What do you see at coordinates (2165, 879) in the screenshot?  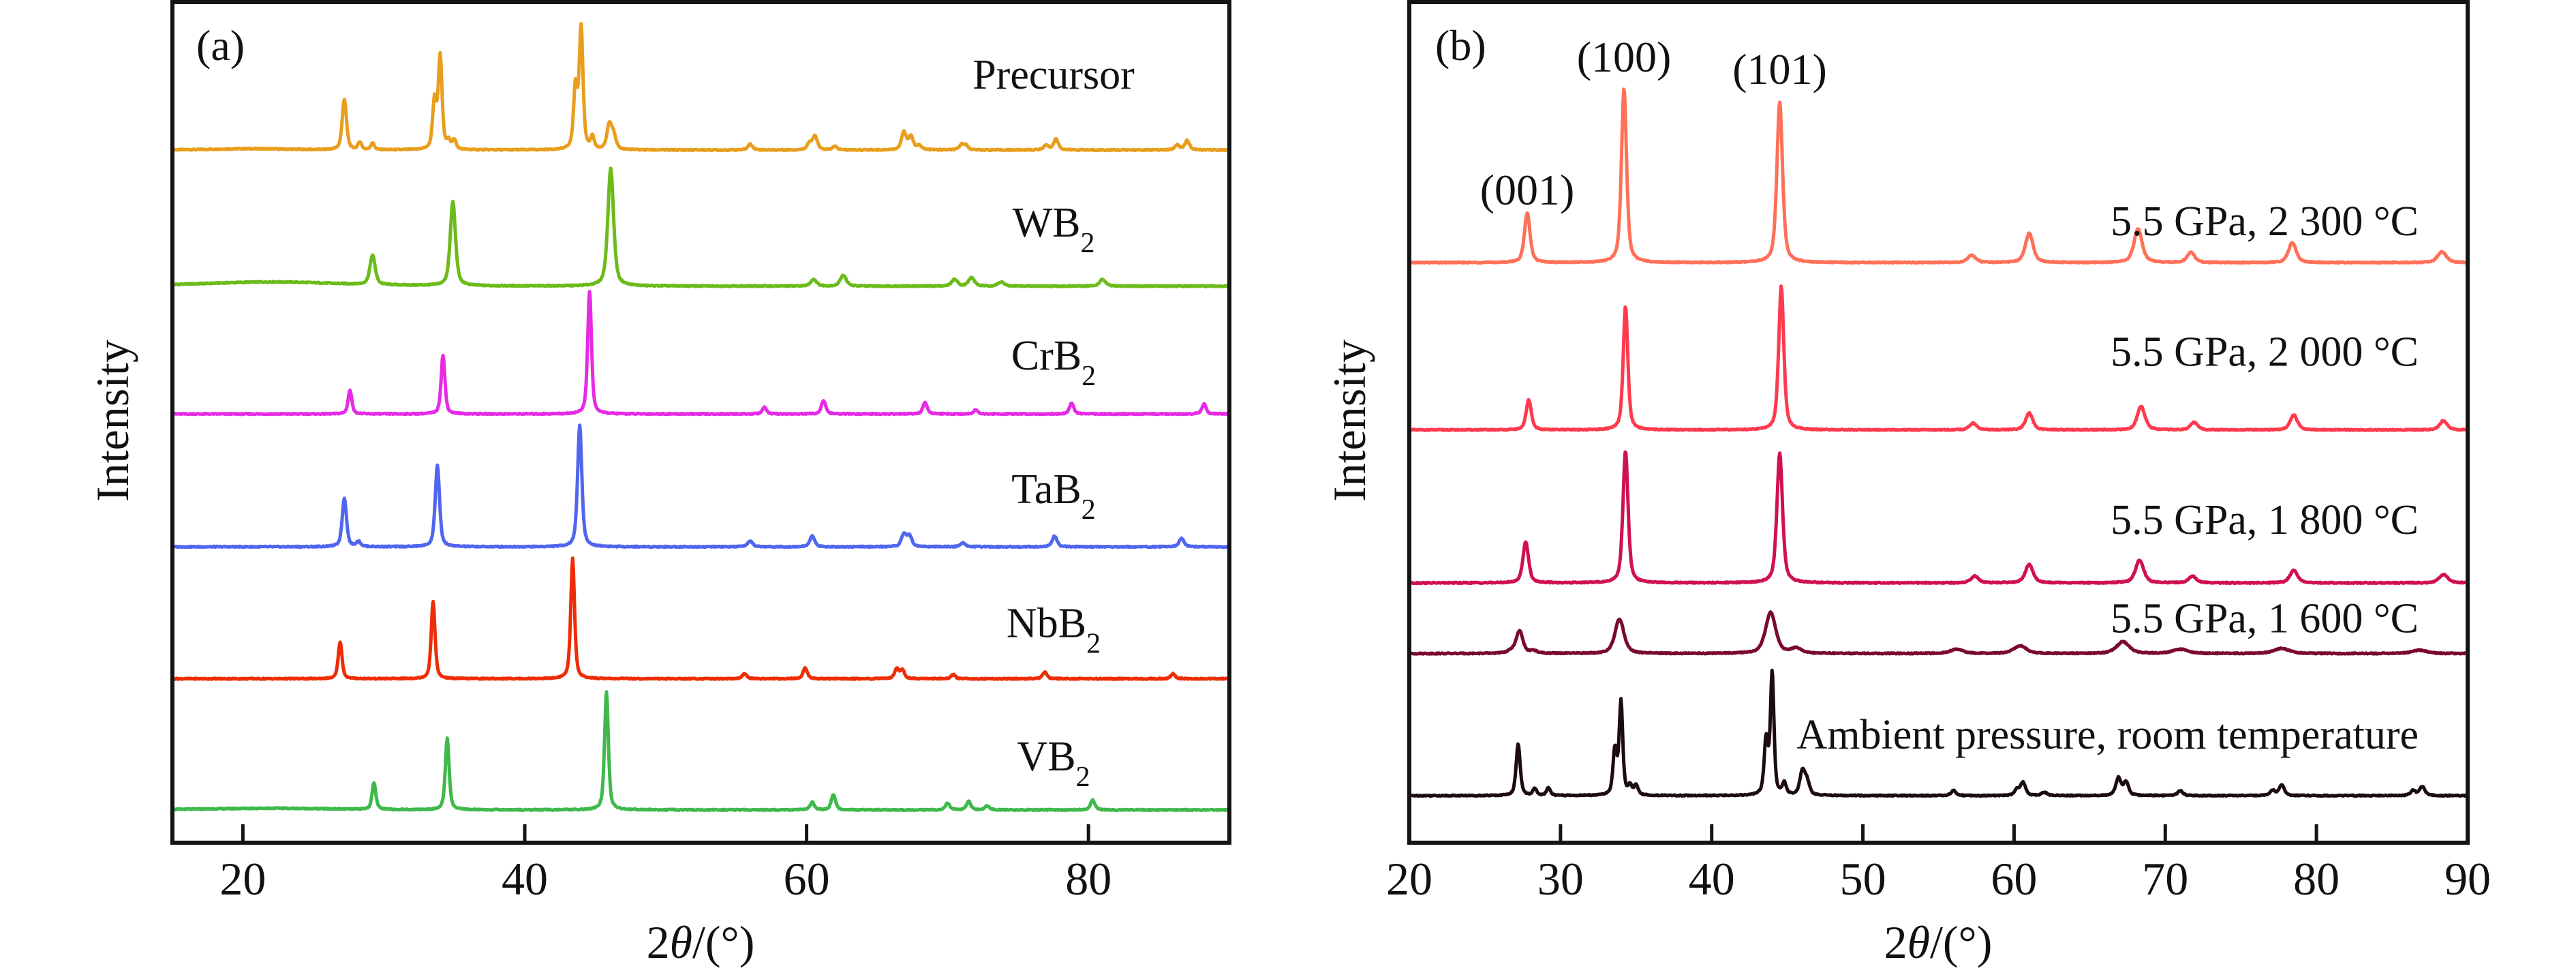 I see `x-tick-label: 70` at bounding box center [2165, 879].